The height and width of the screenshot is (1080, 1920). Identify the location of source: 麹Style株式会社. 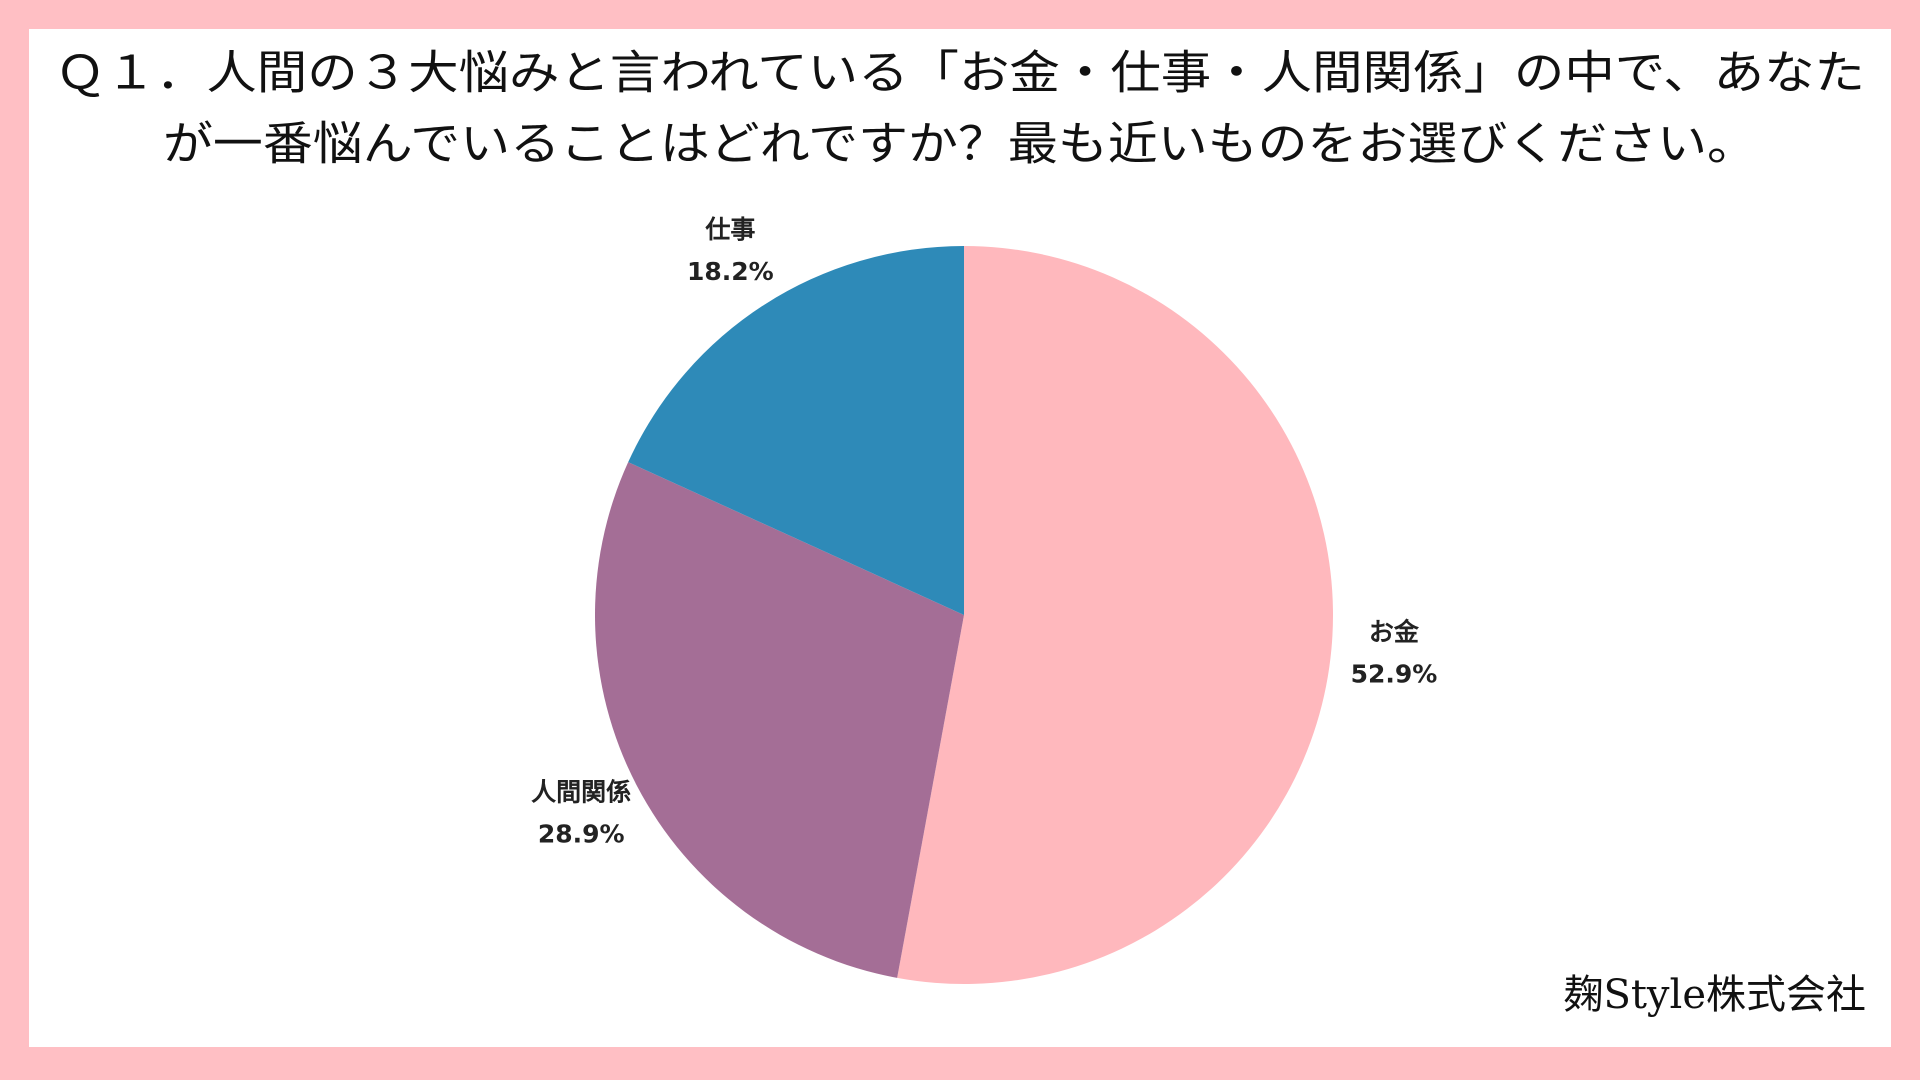
(1714, 995).